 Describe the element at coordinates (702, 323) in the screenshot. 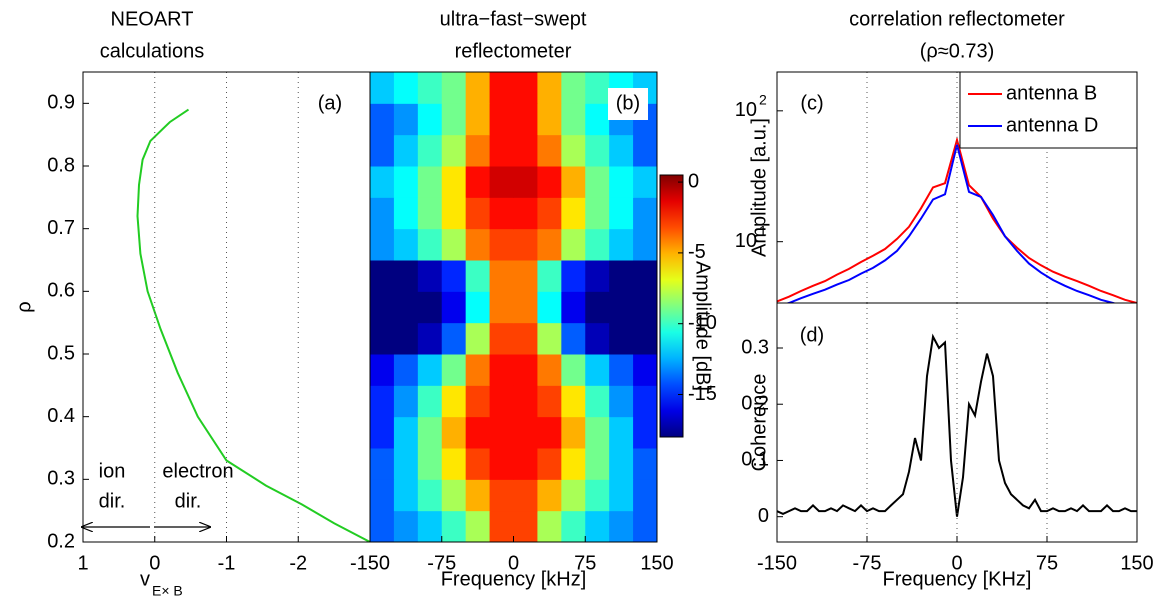

I see `colorbar-tick-label: -10` at that location.